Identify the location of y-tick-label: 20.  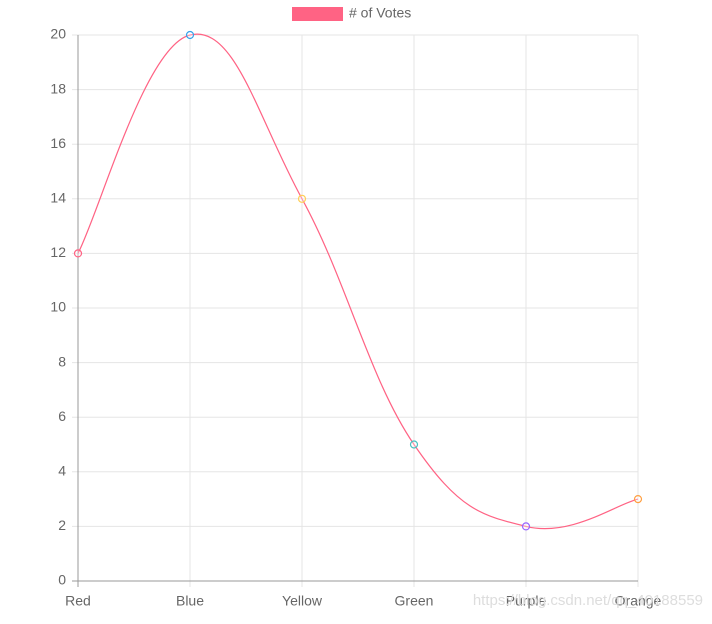
(58, 34).